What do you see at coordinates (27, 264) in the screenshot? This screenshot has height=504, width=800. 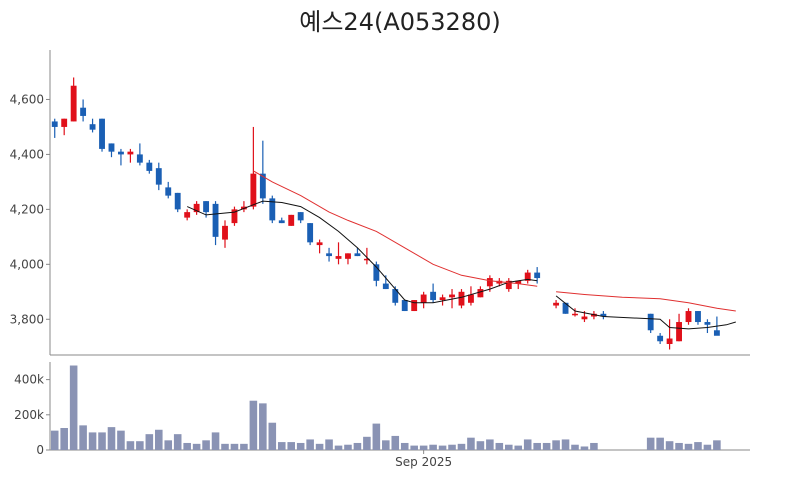 I see `price-y-tick-label: 4,000` at bounding box center [27, 264].